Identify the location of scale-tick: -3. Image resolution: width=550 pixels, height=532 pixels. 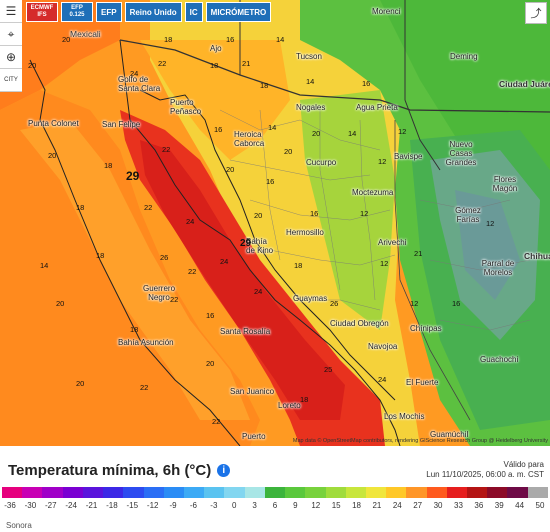
(214, 505).